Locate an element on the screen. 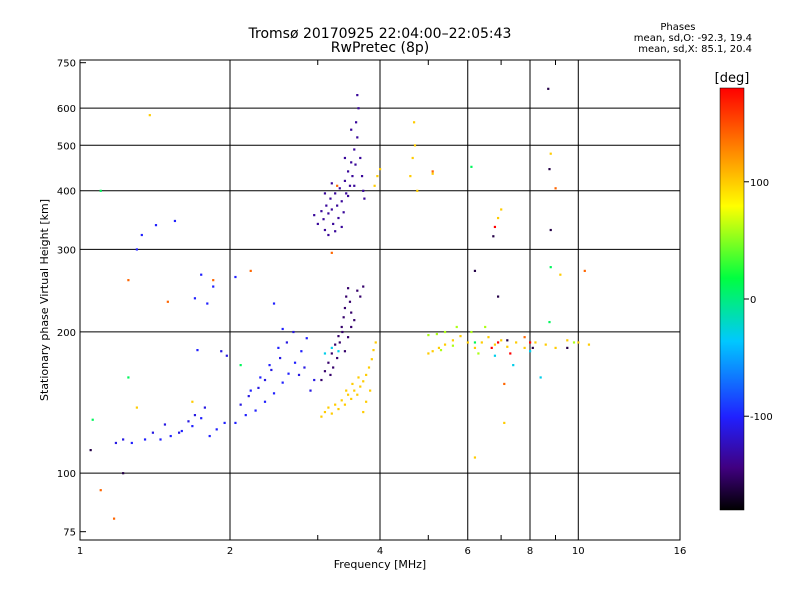  y-tick-label: 75 is located at coordinates (69, 533).